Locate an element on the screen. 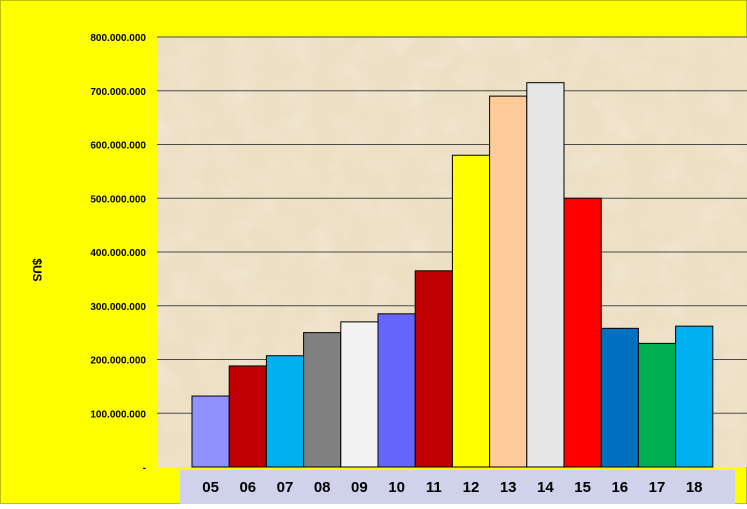 This screenshot has width=747, height=509. x-tick-labels: 05 06 07 08 09 10 11 12 13 14 15 16 17 18 is located at coordinates (452, 487).